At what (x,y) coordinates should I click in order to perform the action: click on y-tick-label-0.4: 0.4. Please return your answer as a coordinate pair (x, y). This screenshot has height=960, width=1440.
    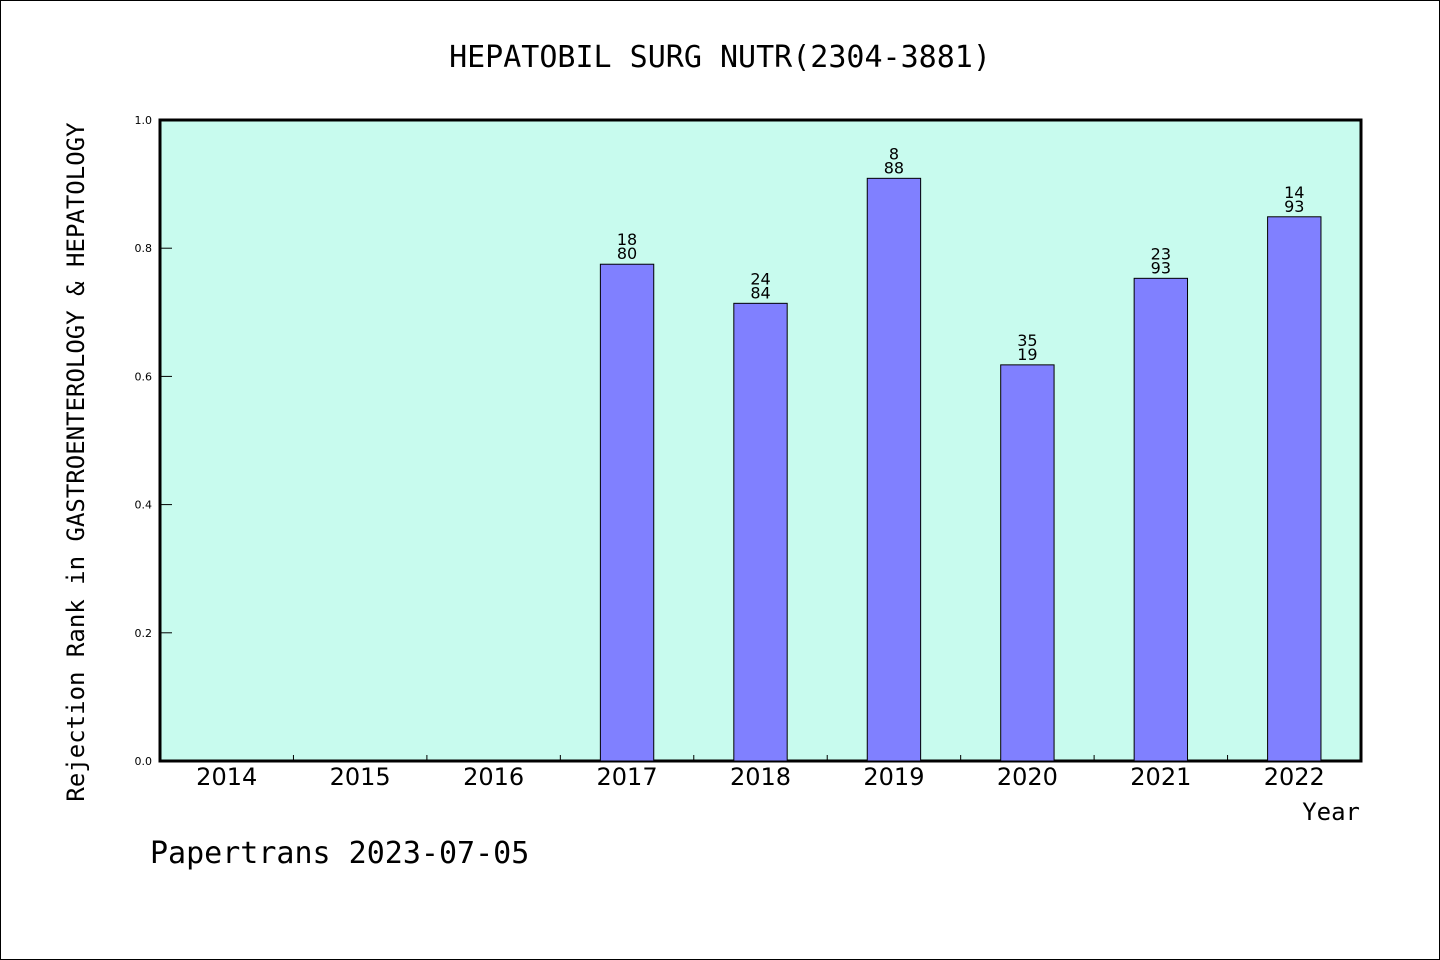
    Looking at the image, I should click on (144, 505).